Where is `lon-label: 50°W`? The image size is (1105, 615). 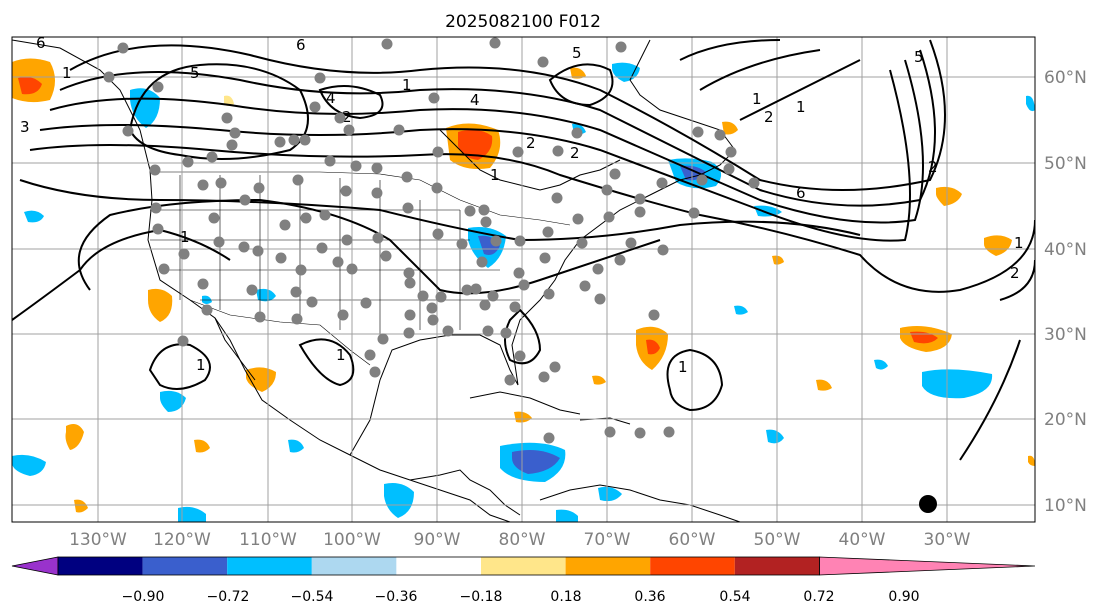
lon-label: 50°W is located at coordinates (777, 540).